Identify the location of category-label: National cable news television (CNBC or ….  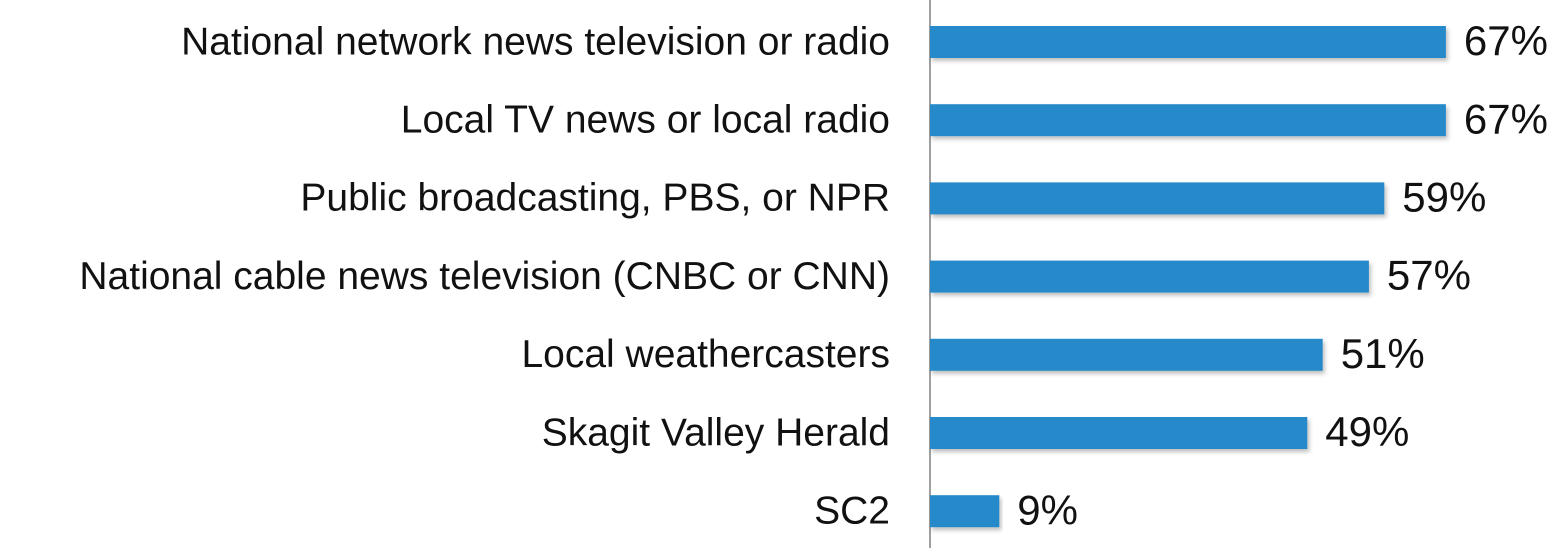
(484, 276).